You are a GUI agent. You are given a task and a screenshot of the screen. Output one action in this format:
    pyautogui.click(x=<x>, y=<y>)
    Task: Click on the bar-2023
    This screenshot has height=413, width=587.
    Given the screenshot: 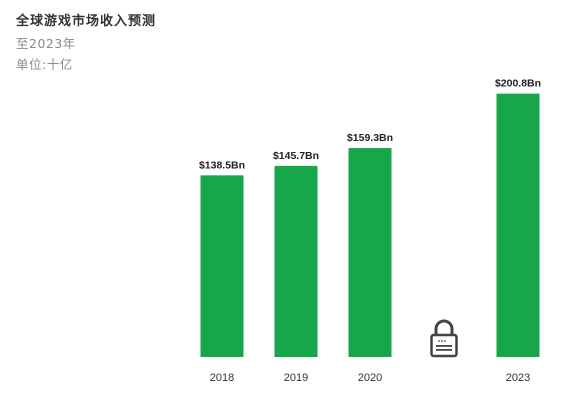 What is the action you would take?
    pyautogui.click(x=518, y=225)
    